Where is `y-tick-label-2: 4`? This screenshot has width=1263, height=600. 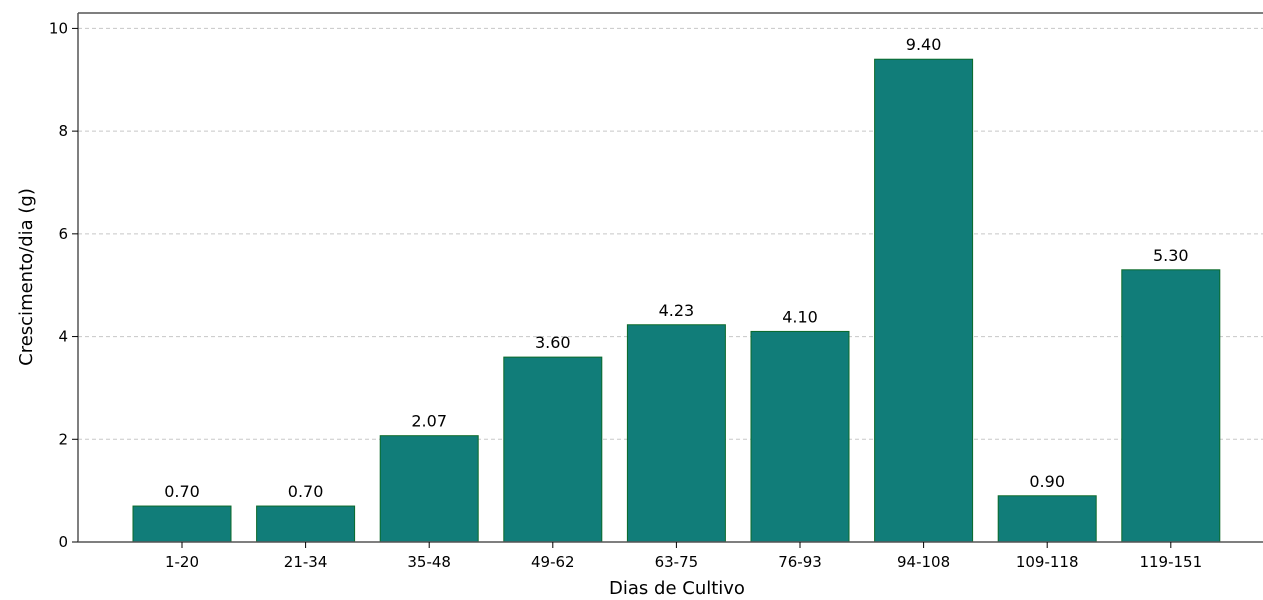
y-tick-label-2: 4 is located at coordinates (63, 337).